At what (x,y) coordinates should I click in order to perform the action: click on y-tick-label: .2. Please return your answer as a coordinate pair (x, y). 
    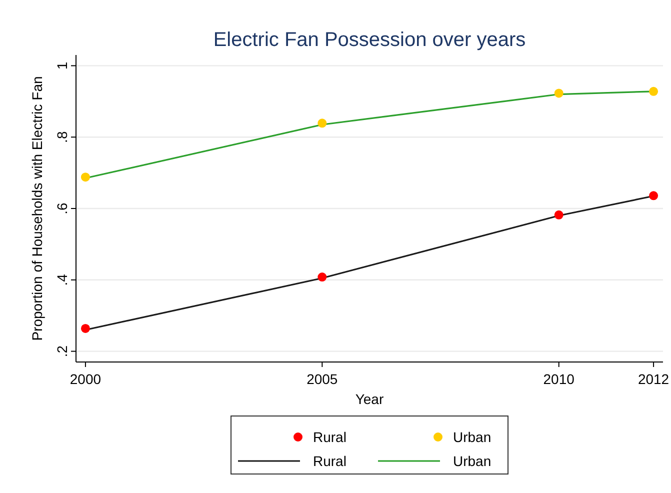
    Looking at the image, I should click on (62, 351).